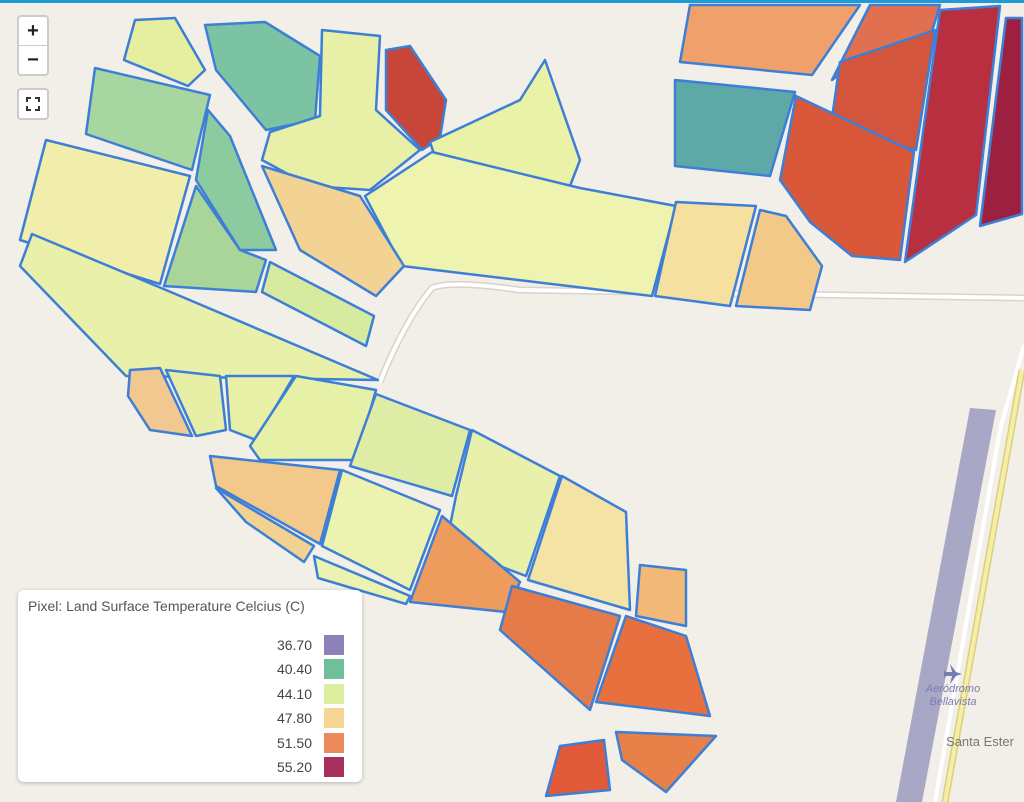 Image resolution: width=1024 pixels, height=802 pixels. I want to click on legend-item: 36.70, so click(310, 645).